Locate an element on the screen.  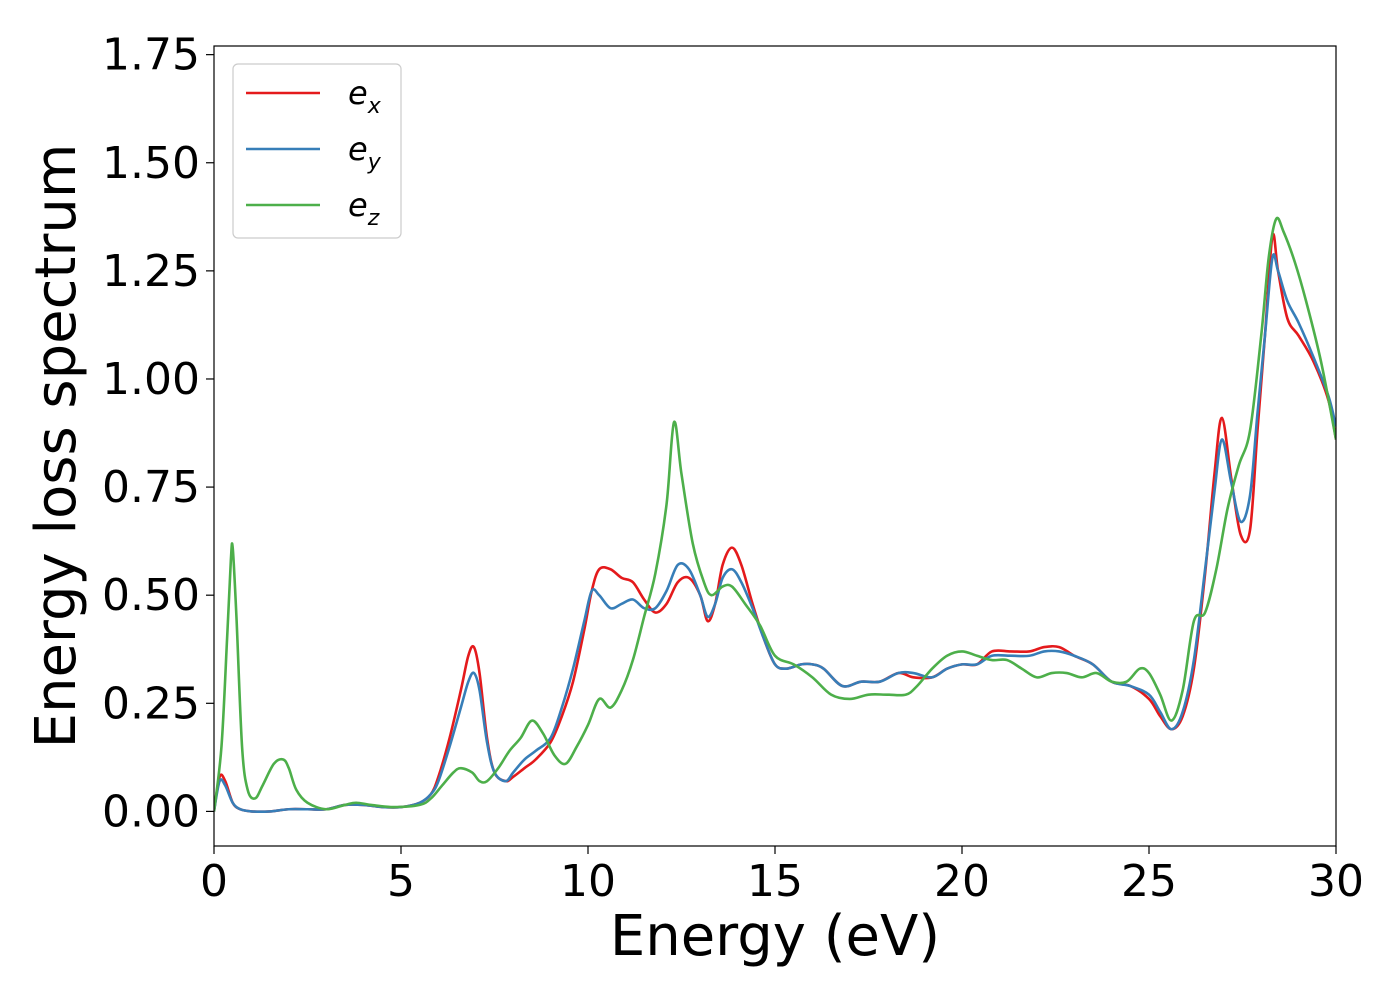
x-tick-label: 20 is located at coordinates (962, 881).